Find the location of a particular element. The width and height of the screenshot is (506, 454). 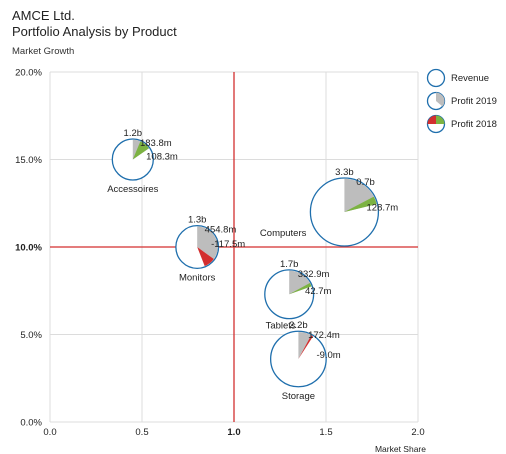

x-tick-label: 0.0 is located at coordinates (49, 432).